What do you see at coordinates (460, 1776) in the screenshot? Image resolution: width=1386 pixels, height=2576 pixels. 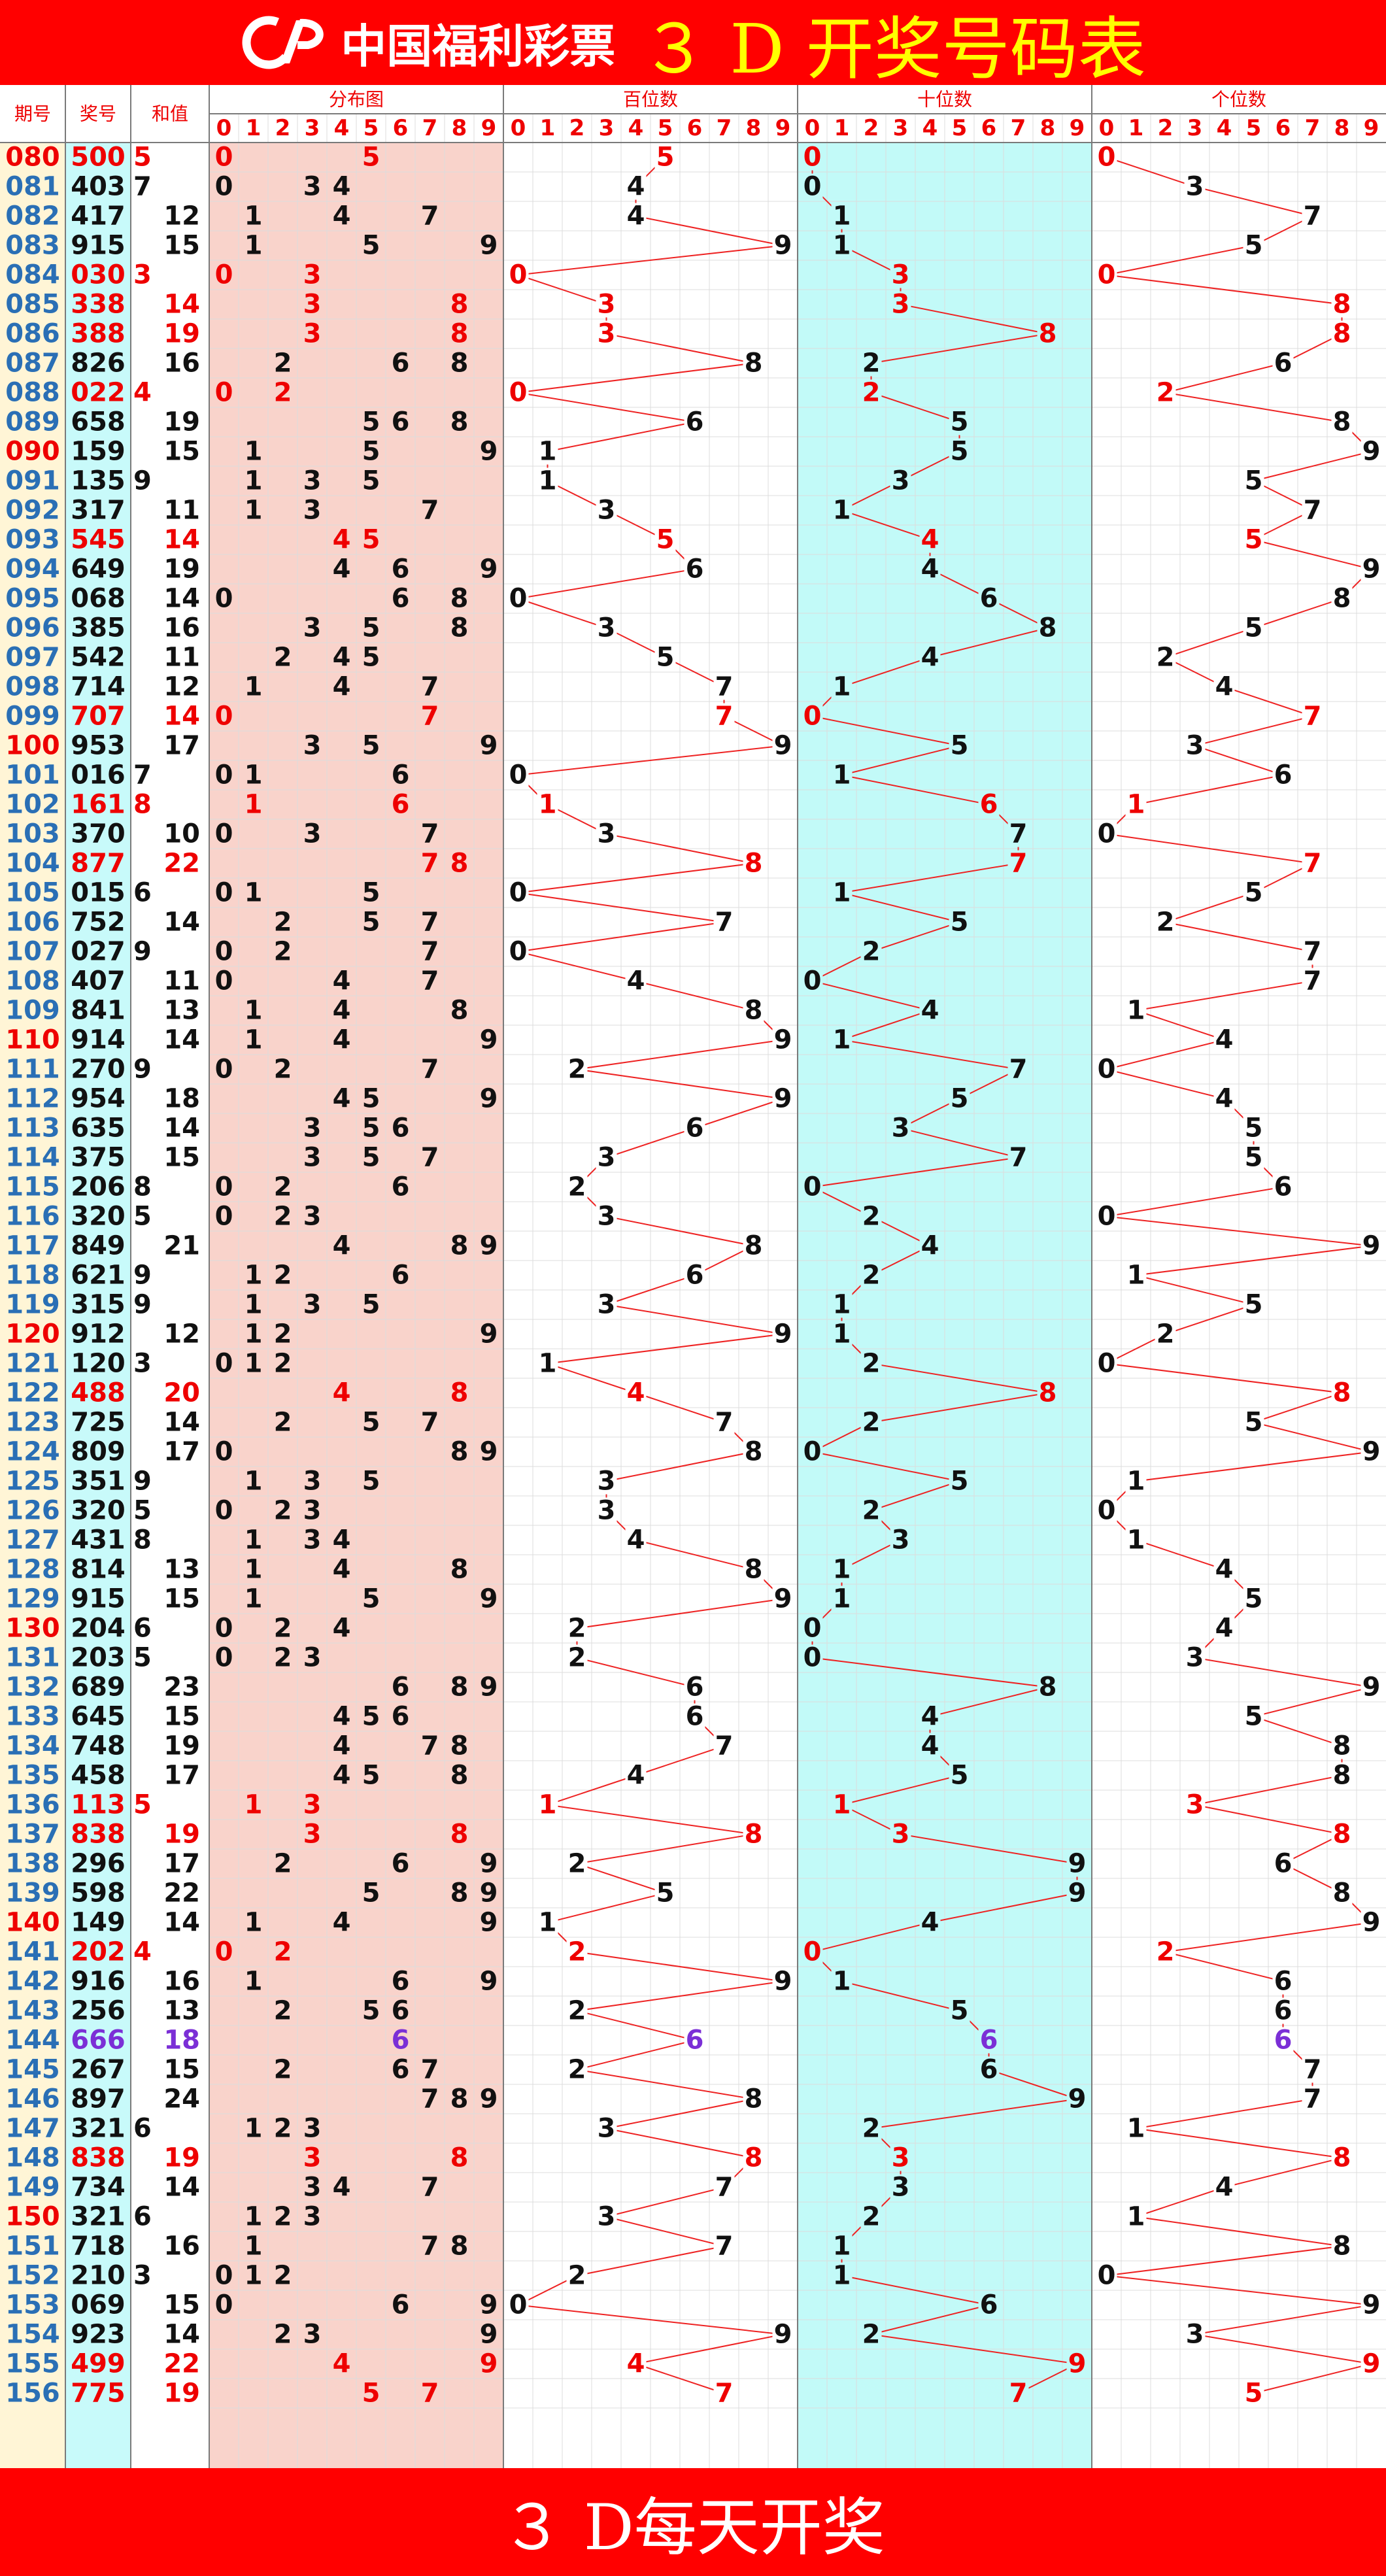 I see `distribution-digit: 8` at bounding box center [460, 1776].